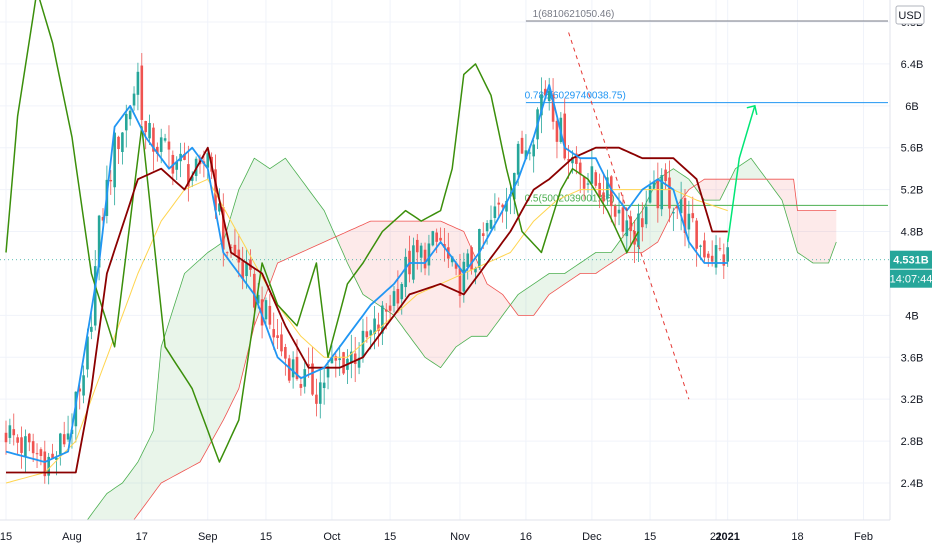  I want to click on trend-diagonal-dashed, so click(629, 216).